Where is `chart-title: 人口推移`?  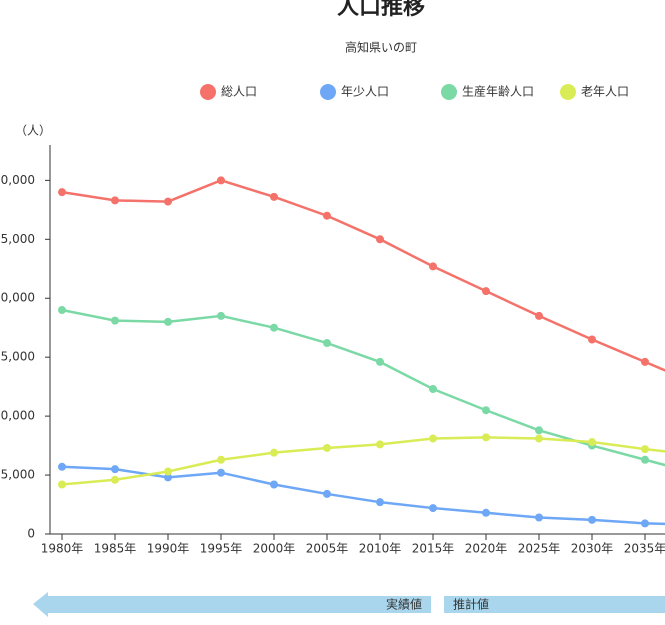
chart-title: 人口推移 is located at coordinates (381, 10).